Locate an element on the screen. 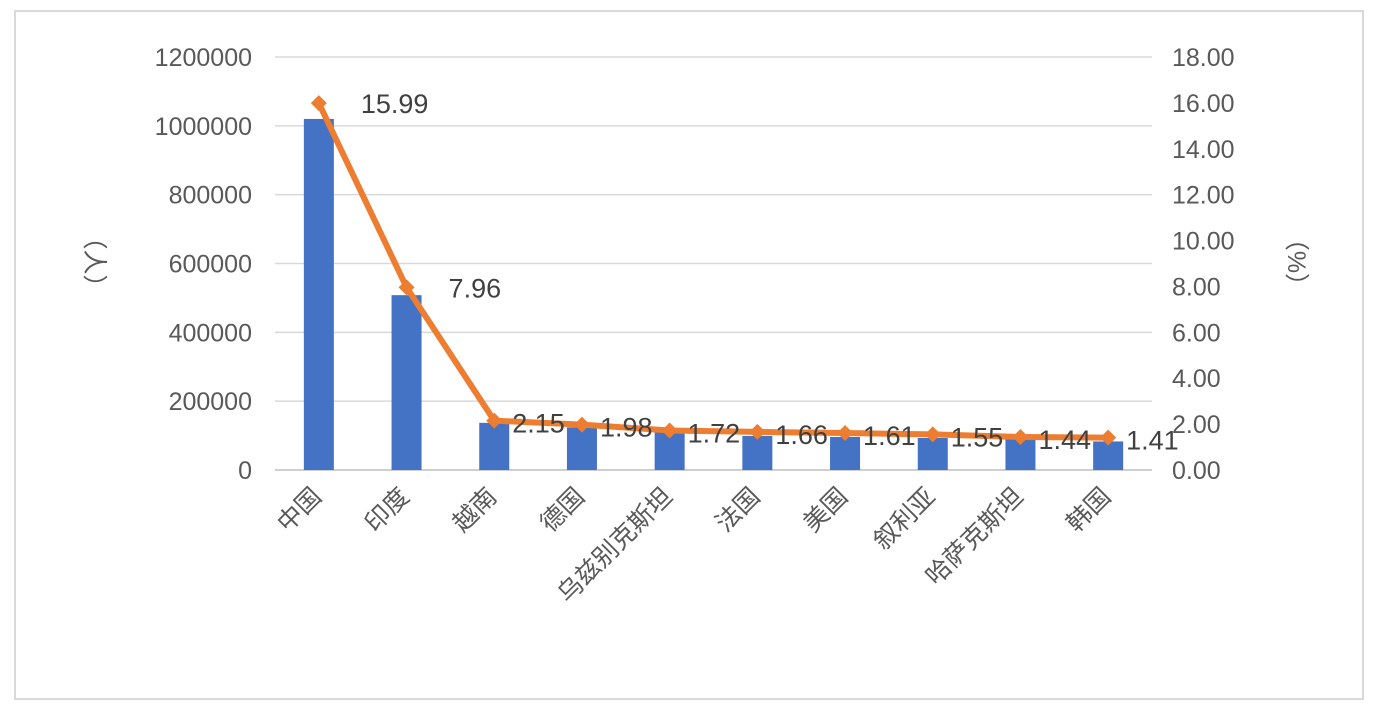 The width and height of the screenshot is (1384, 716). data-label: 1.41 is located at coordinates (1152, 441).